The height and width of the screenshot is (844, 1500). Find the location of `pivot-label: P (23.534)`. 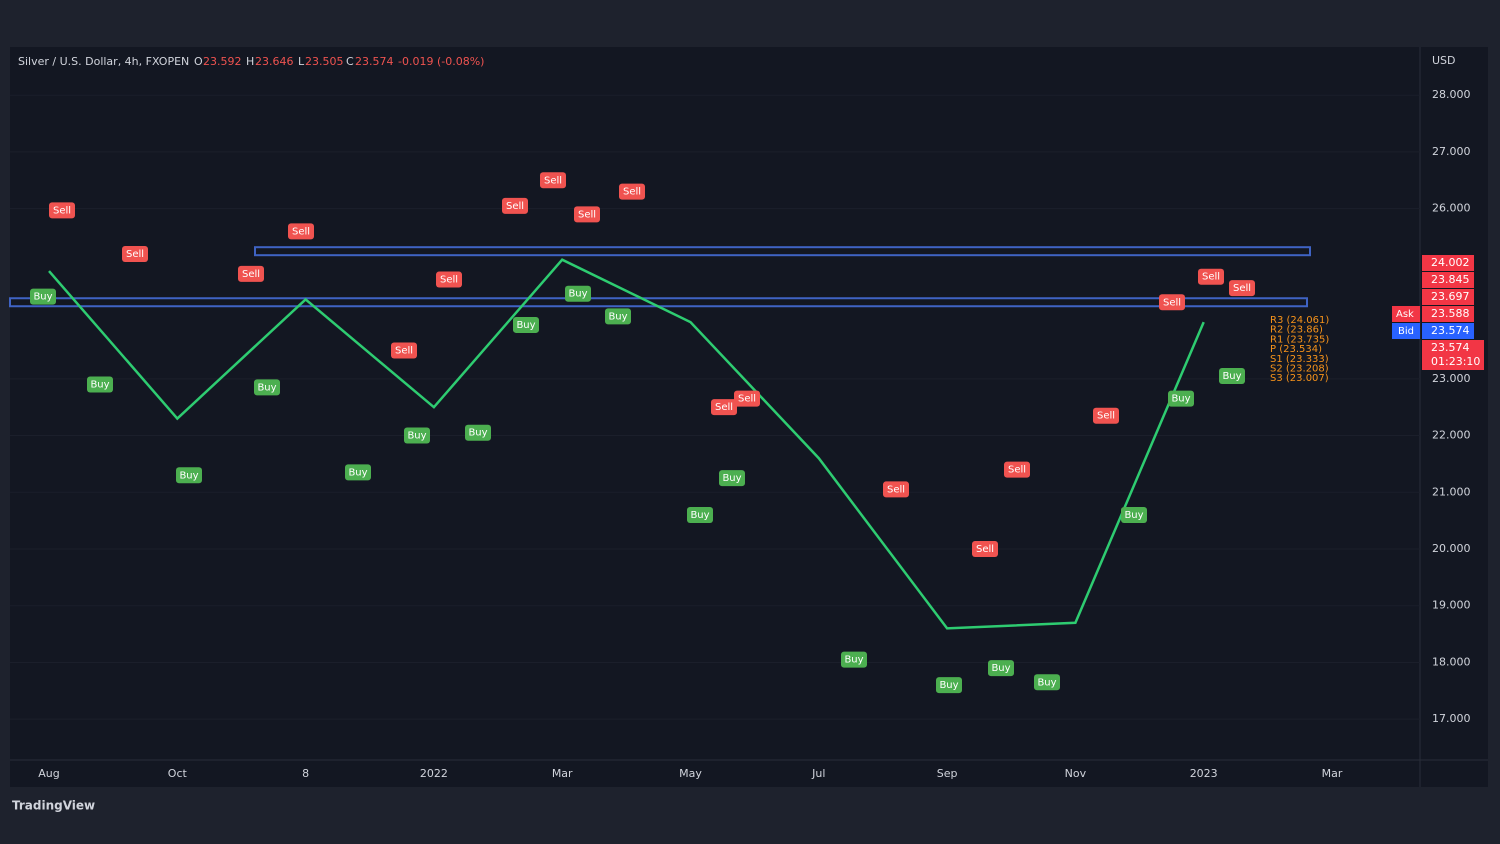

pivot-label: P (23.534) is located at coordinates (1296, 349).